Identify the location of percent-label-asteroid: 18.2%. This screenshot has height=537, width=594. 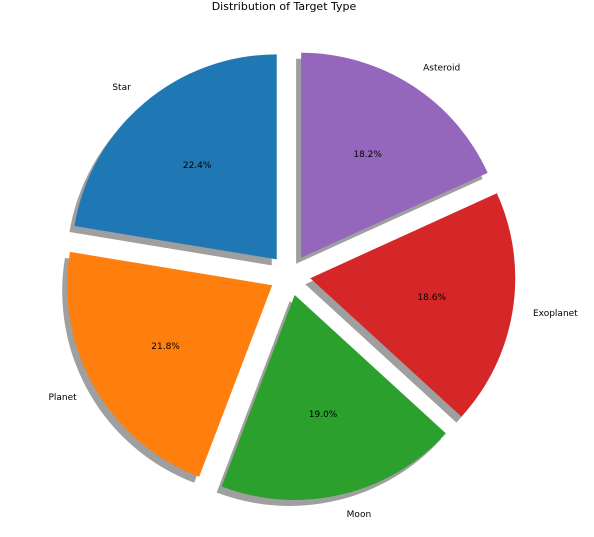
(367, 155).